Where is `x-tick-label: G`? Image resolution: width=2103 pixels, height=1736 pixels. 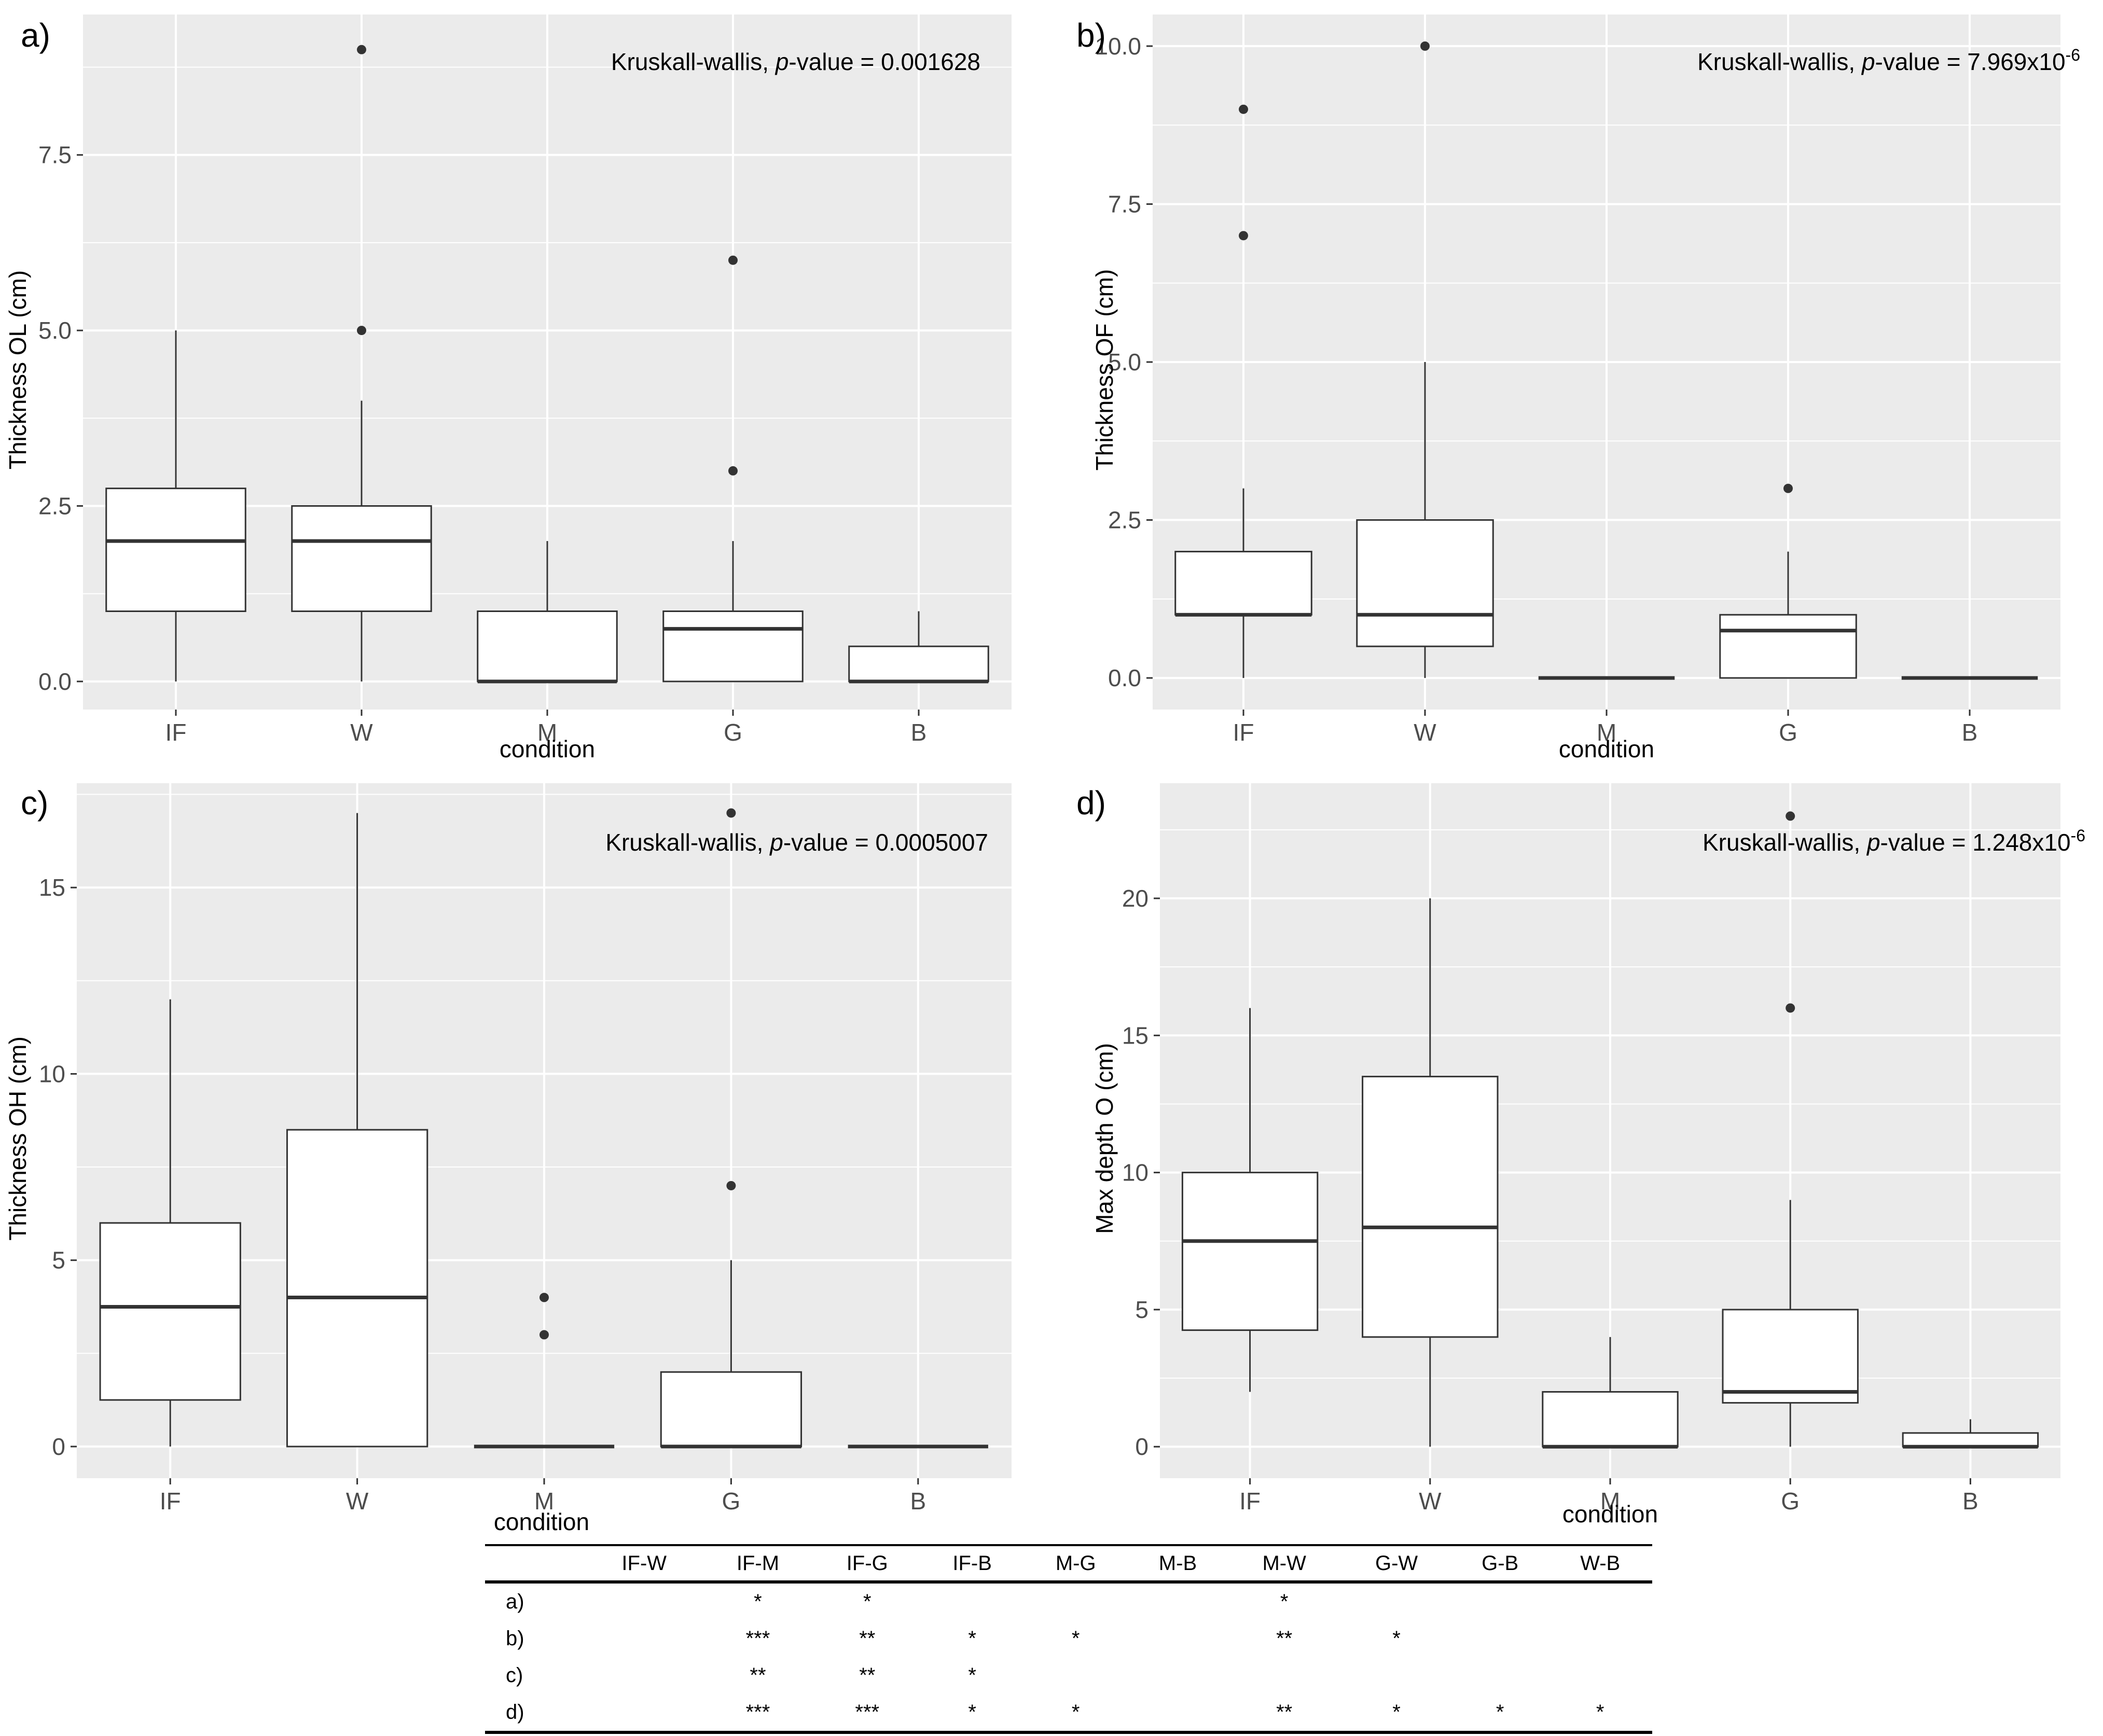 x-tick-label: G is located at coordinates (1788, 732).